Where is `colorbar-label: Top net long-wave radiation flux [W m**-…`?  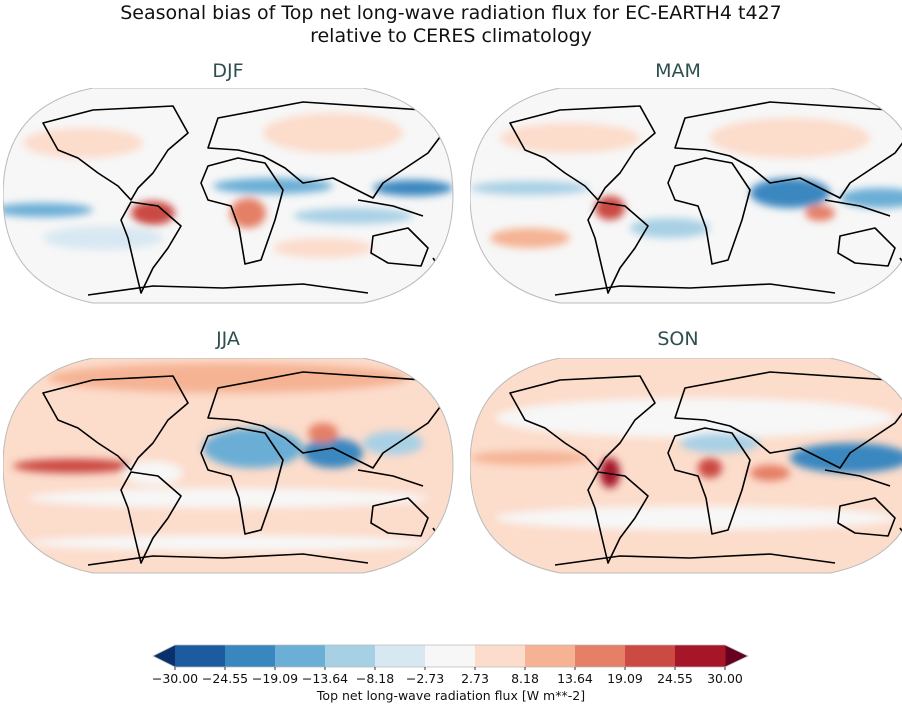
colorbar-label: Top net long-wave radiation flux [W m**-… is located at coordinates (451, 695).